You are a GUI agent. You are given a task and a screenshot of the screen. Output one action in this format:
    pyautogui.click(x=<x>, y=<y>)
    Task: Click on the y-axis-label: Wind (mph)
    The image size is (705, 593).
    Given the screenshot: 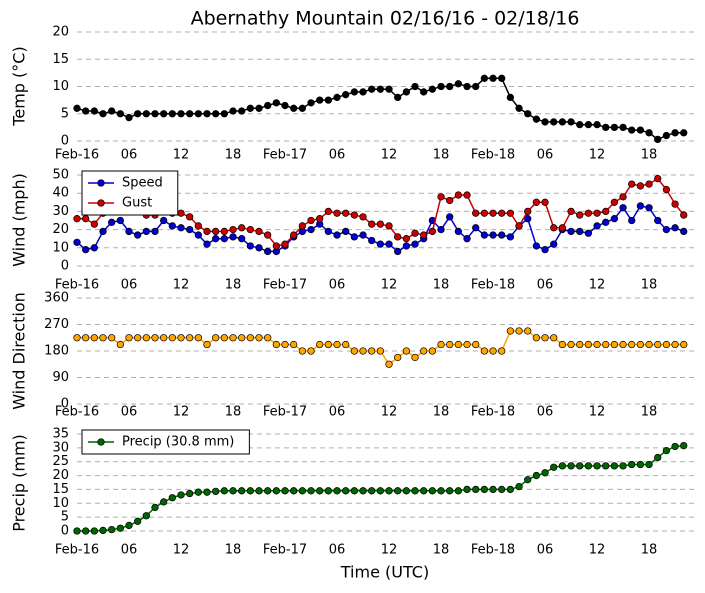 What is the action you would take?
    pyautogui.click(x=19, y=220)
    